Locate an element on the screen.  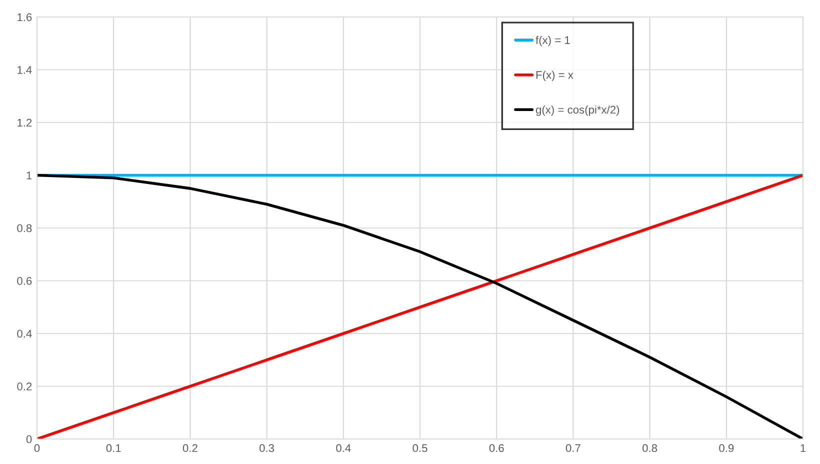
x-tick-label: 0.7 is located at coordinates (573, 448).